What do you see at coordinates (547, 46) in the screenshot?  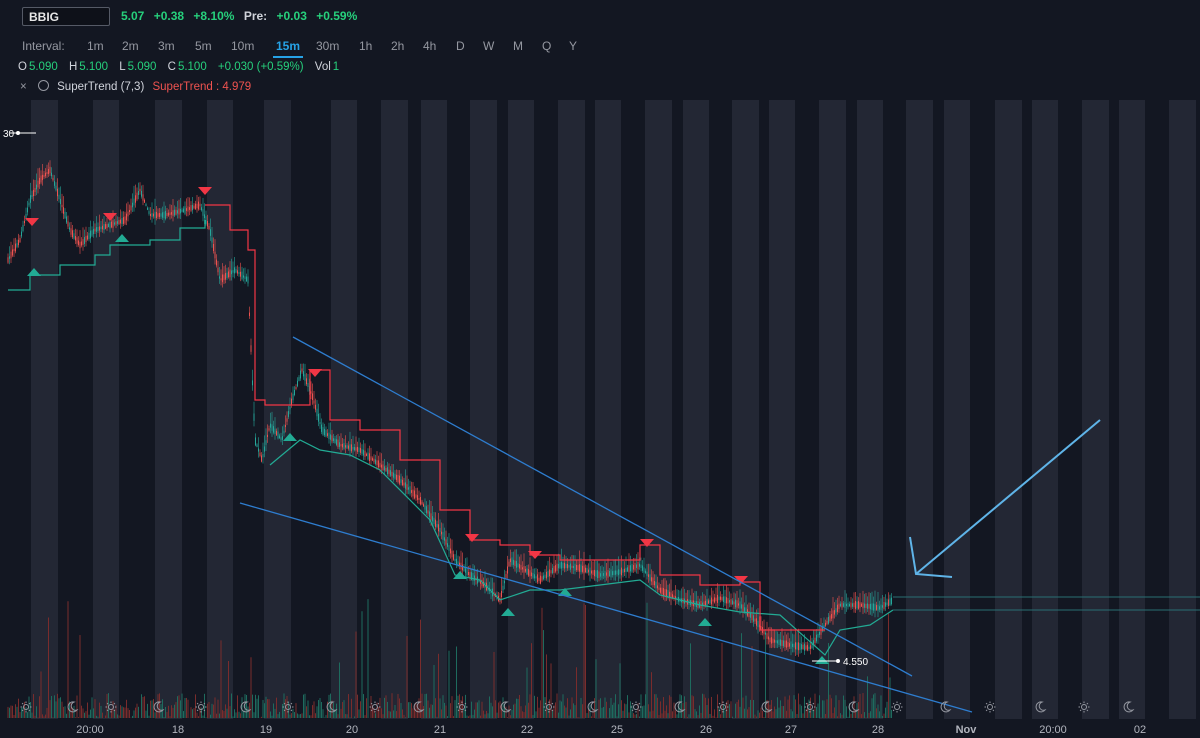 I see `interval-q: Q` at bounding box center [547, 46].